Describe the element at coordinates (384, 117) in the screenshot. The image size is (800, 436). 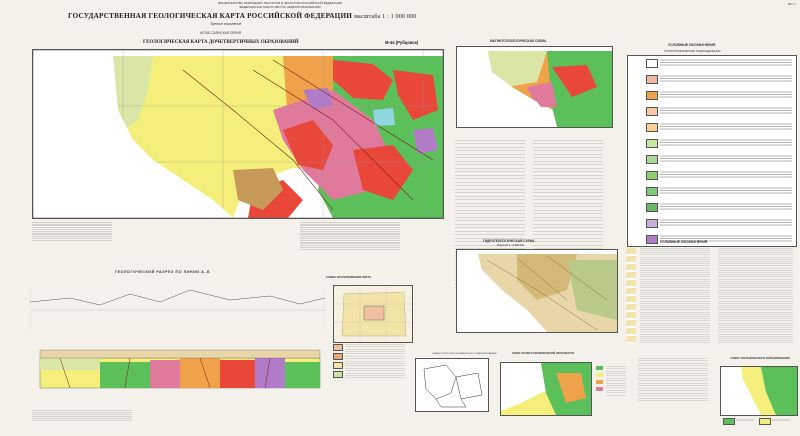
I see `map-unit-cyan` at that location.